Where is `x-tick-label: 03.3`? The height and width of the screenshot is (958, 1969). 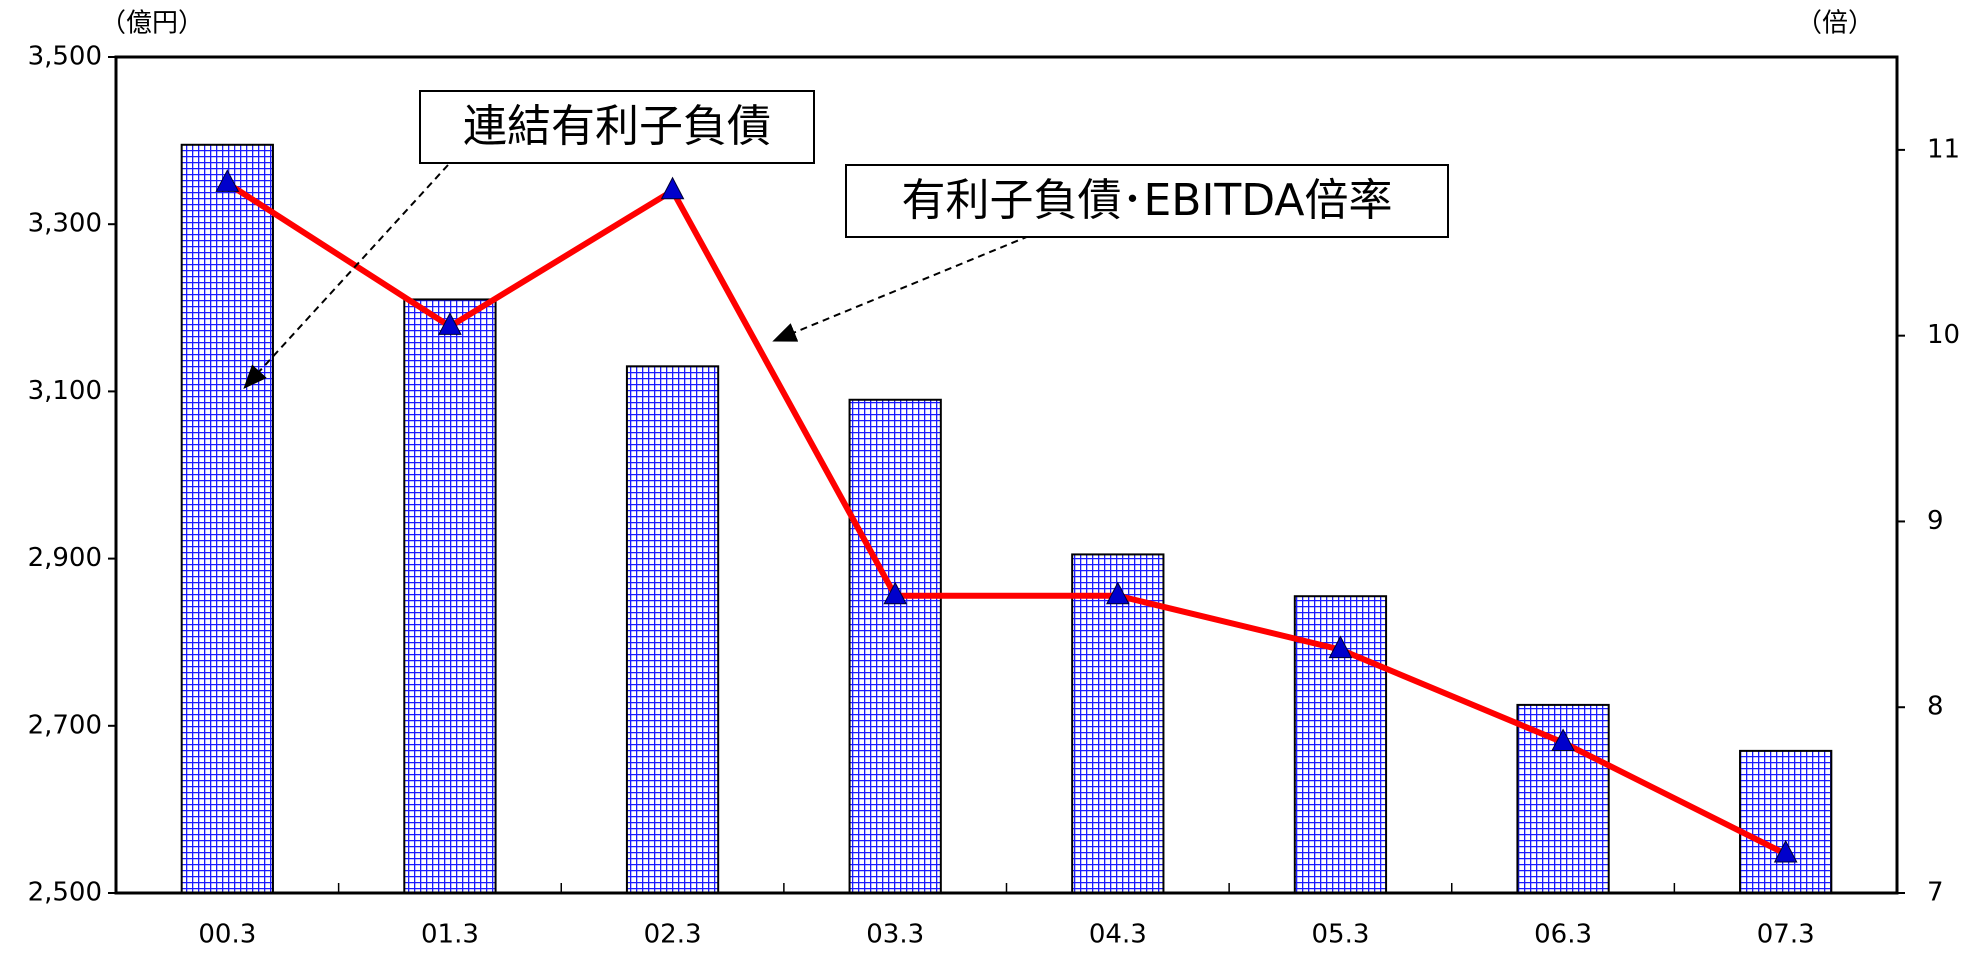 x-tick-label: 03.3 is located at coordinates (895, 935).